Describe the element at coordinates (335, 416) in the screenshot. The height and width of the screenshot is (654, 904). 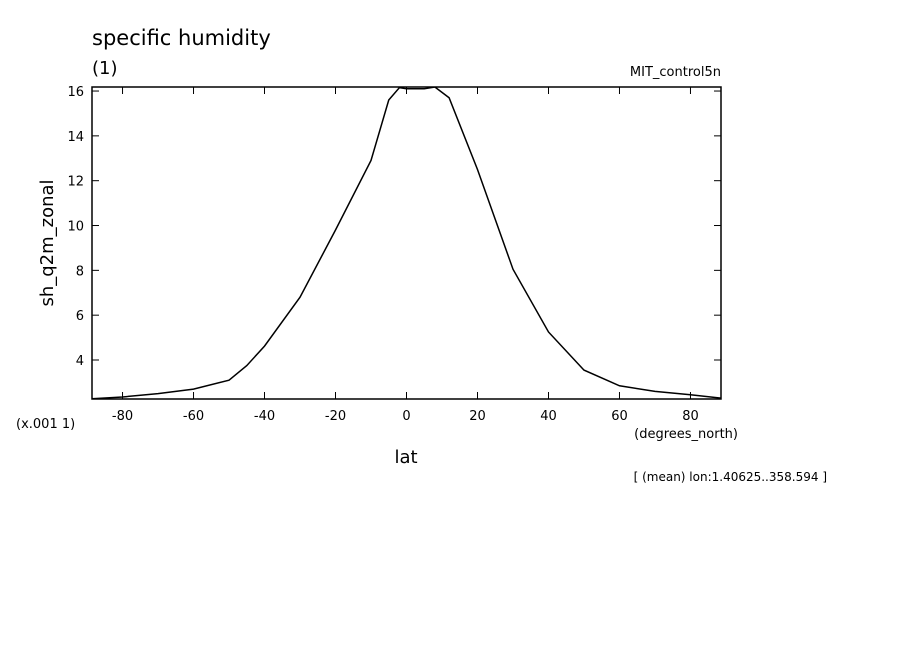
I see `x-tick-label: -20` at that location.